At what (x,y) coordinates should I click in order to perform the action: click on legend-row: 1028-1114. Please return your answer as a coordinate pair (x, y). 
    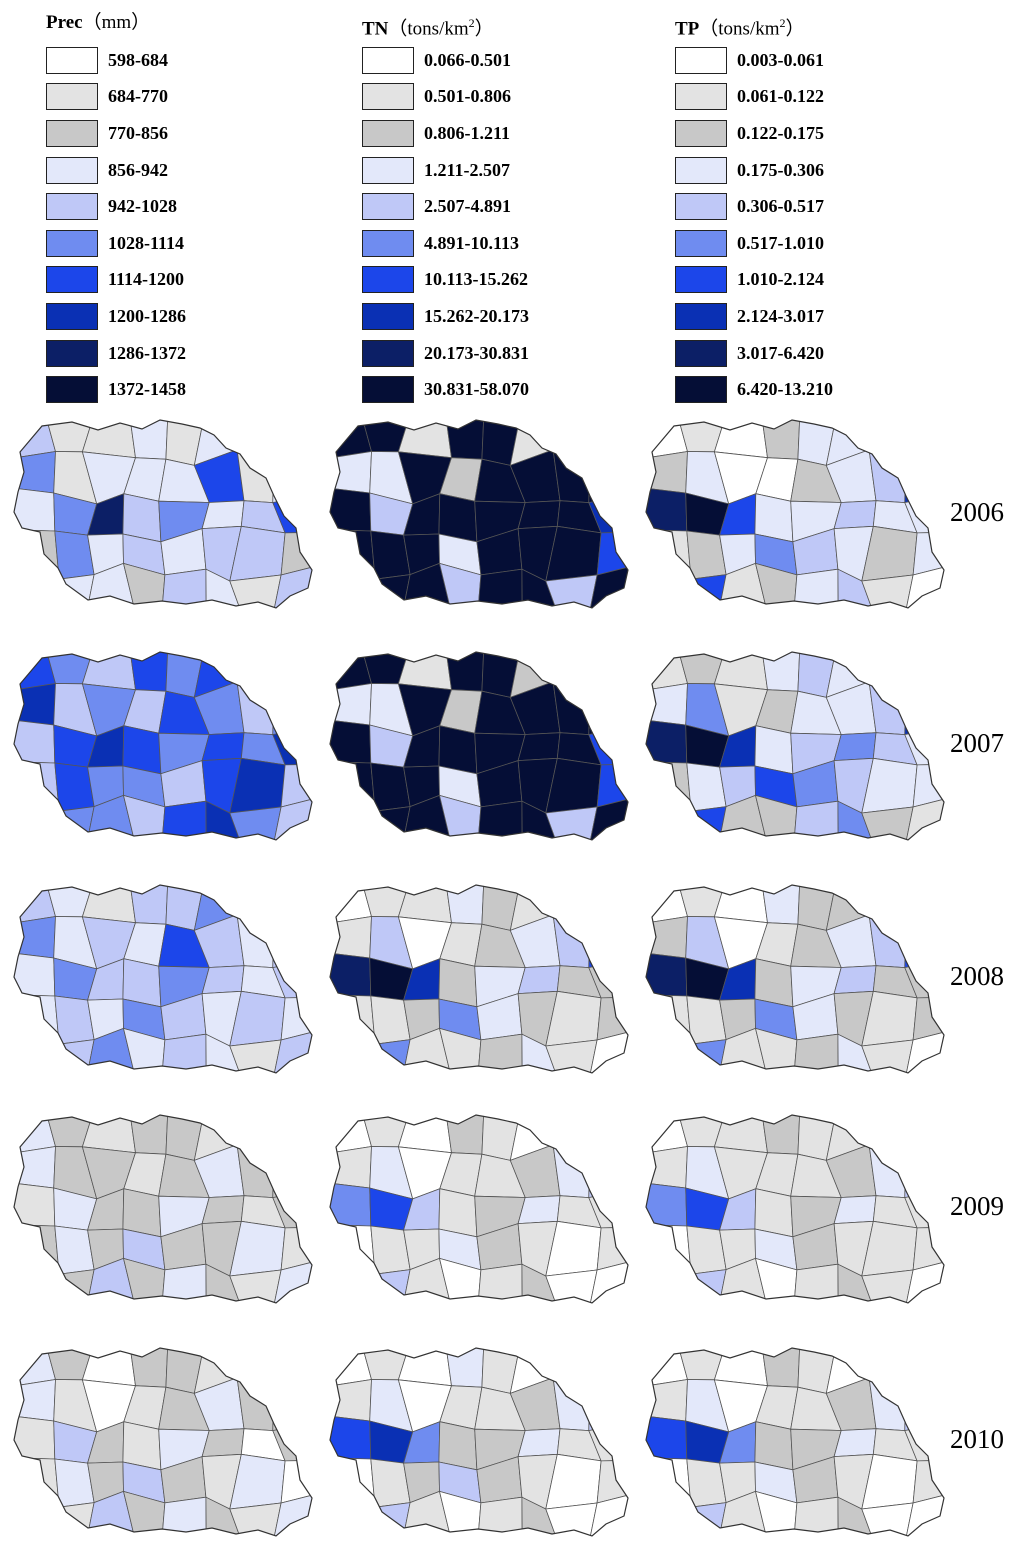
    Looking at the image, I should click on (116, 243).